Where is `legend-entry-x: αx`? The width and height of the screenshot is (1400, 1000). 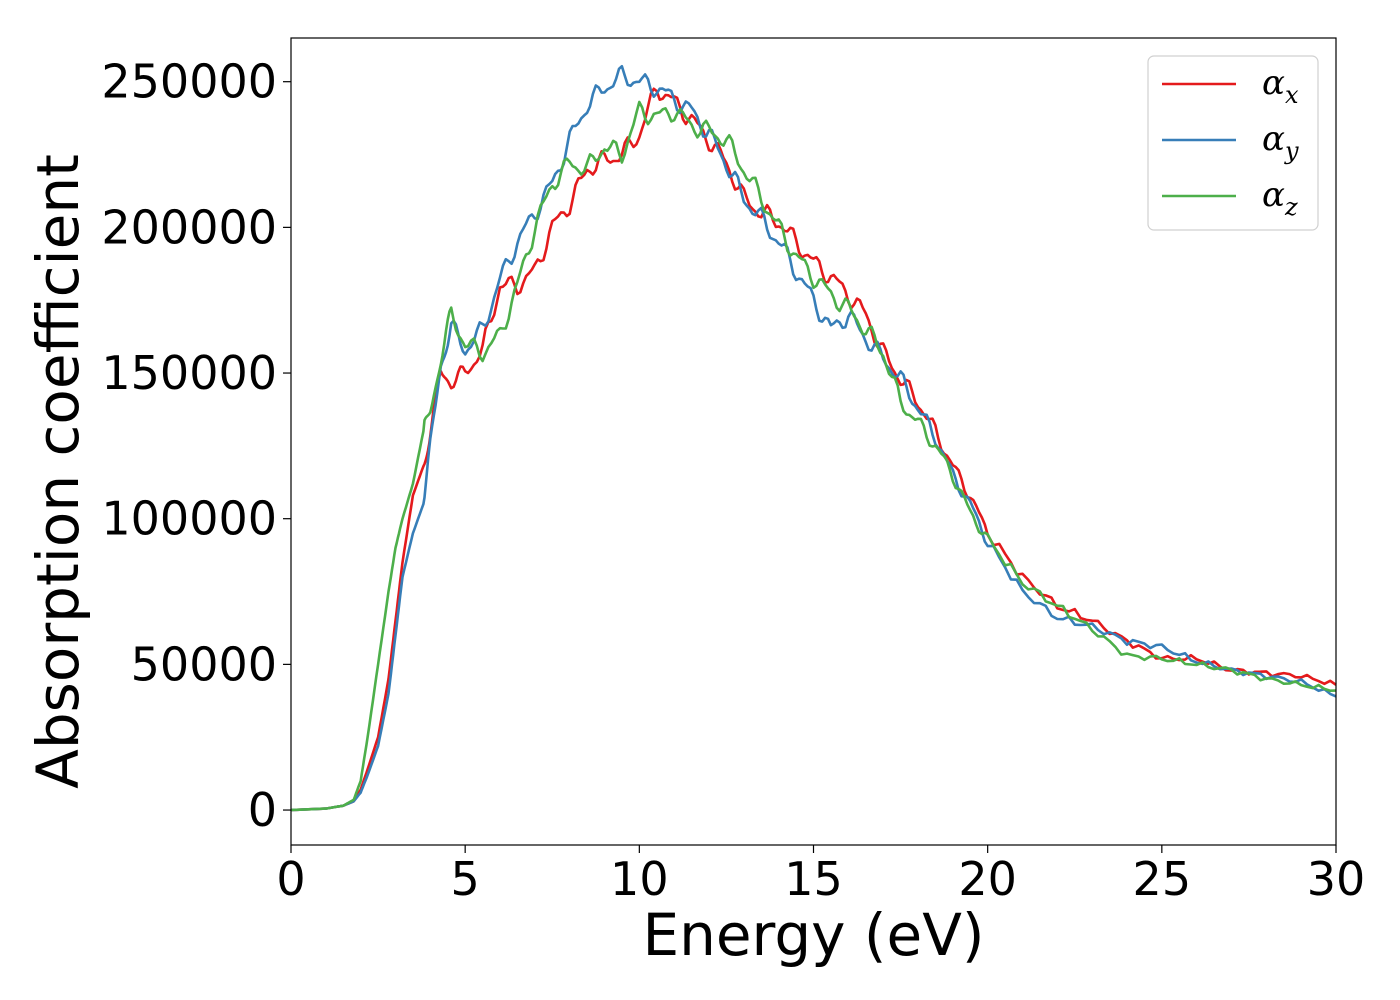
legend-entry-x: αx is located at coordinates (1230, 86).